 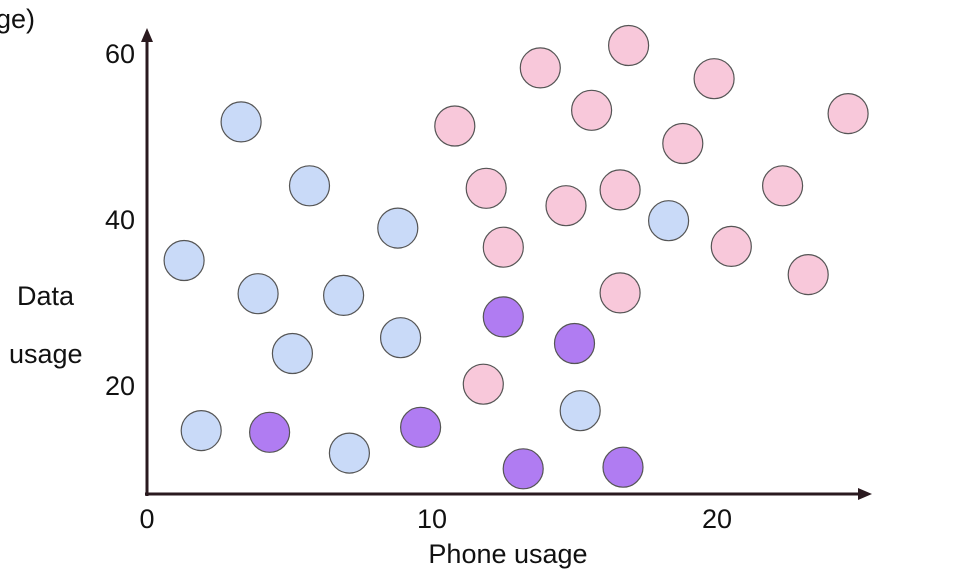 What do you see at coordinates (46, 354) in the screenshot?
I see `y-axis-title-line-2: usage` at bounding box center [46, 354].